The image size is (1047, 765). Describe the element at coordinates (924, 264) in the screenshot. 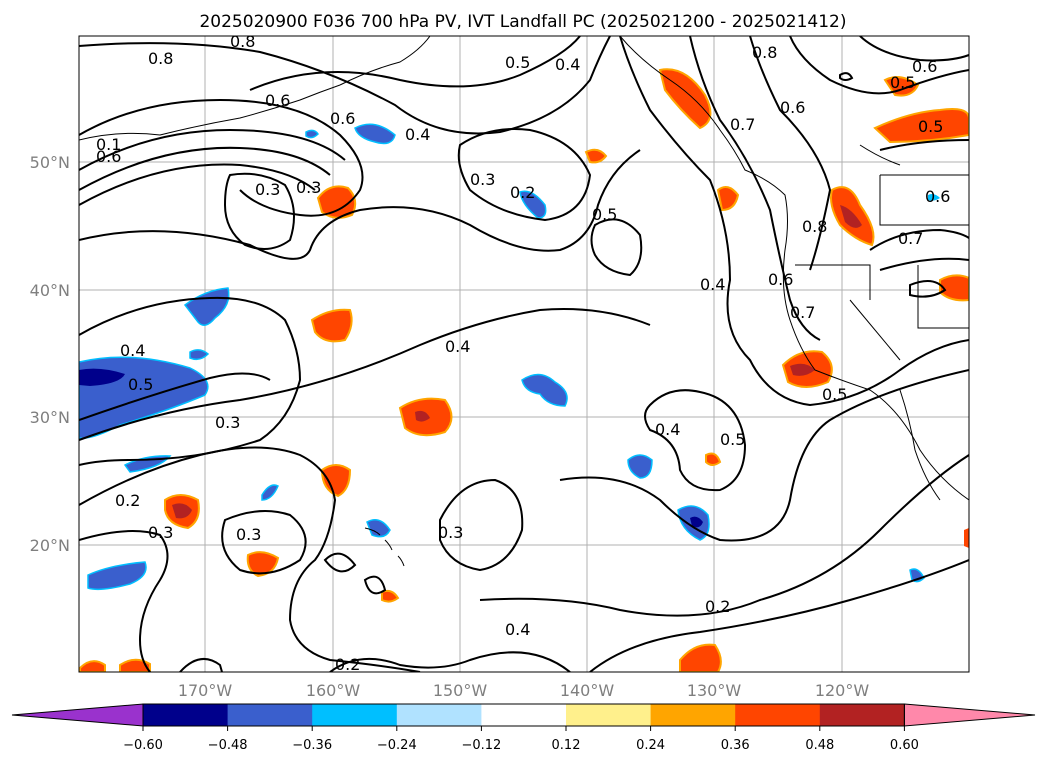

I see `pv-contour-x` at that location.